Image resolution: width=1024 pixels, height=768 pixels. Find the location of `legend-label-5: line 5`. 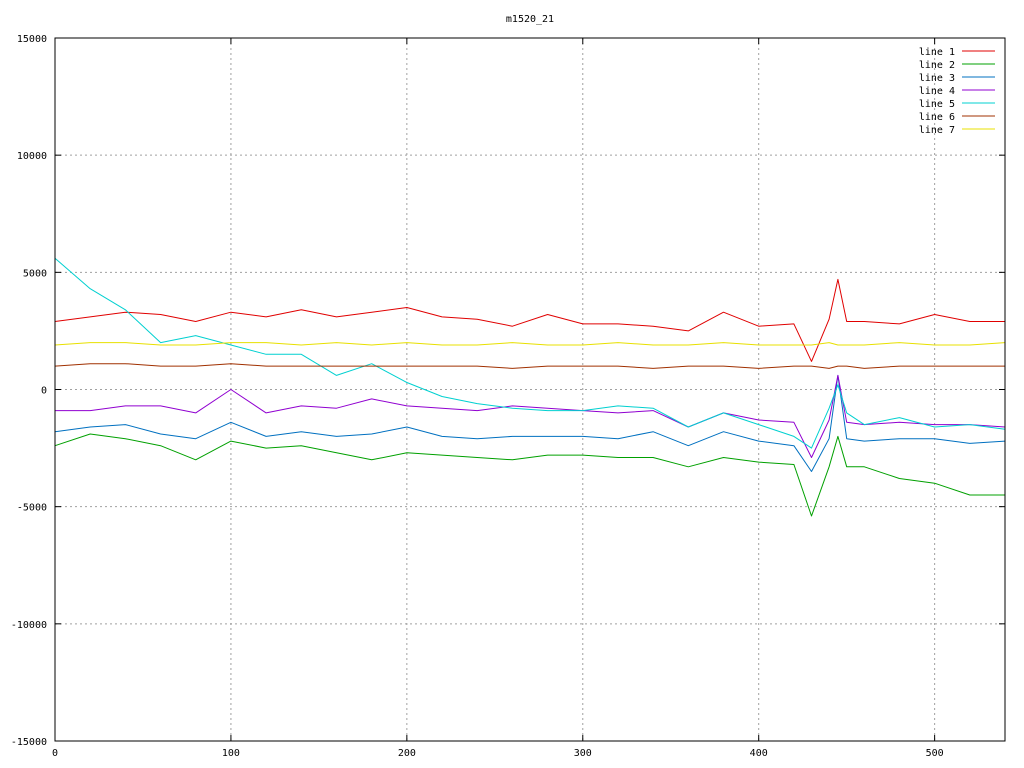

legend-label-5: line 5 is located at coordinates (937, 104).